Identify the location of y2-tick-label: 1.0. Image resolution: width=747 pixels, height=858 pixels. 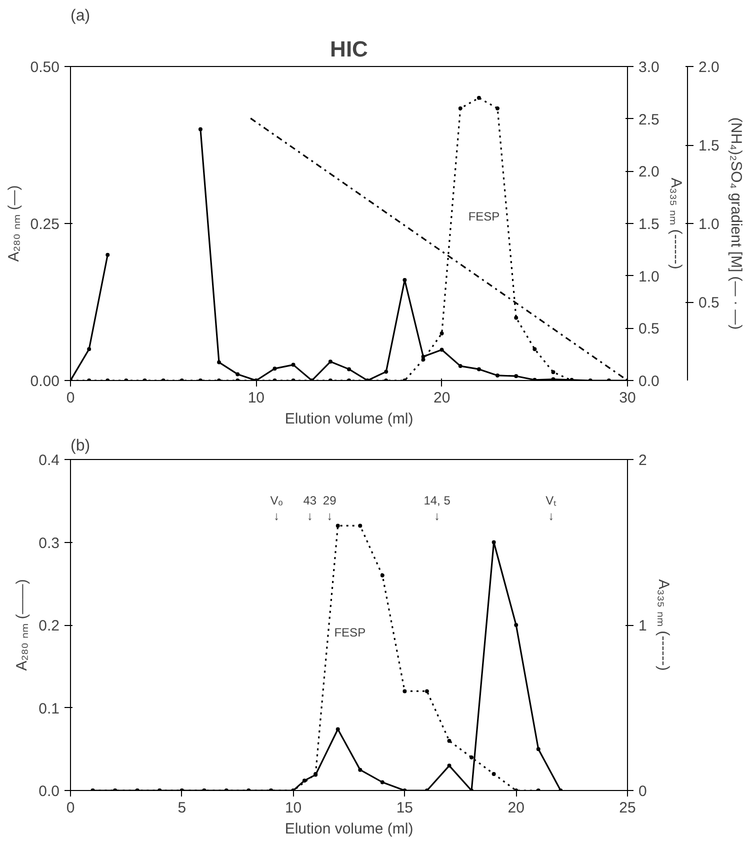
(649, 277).